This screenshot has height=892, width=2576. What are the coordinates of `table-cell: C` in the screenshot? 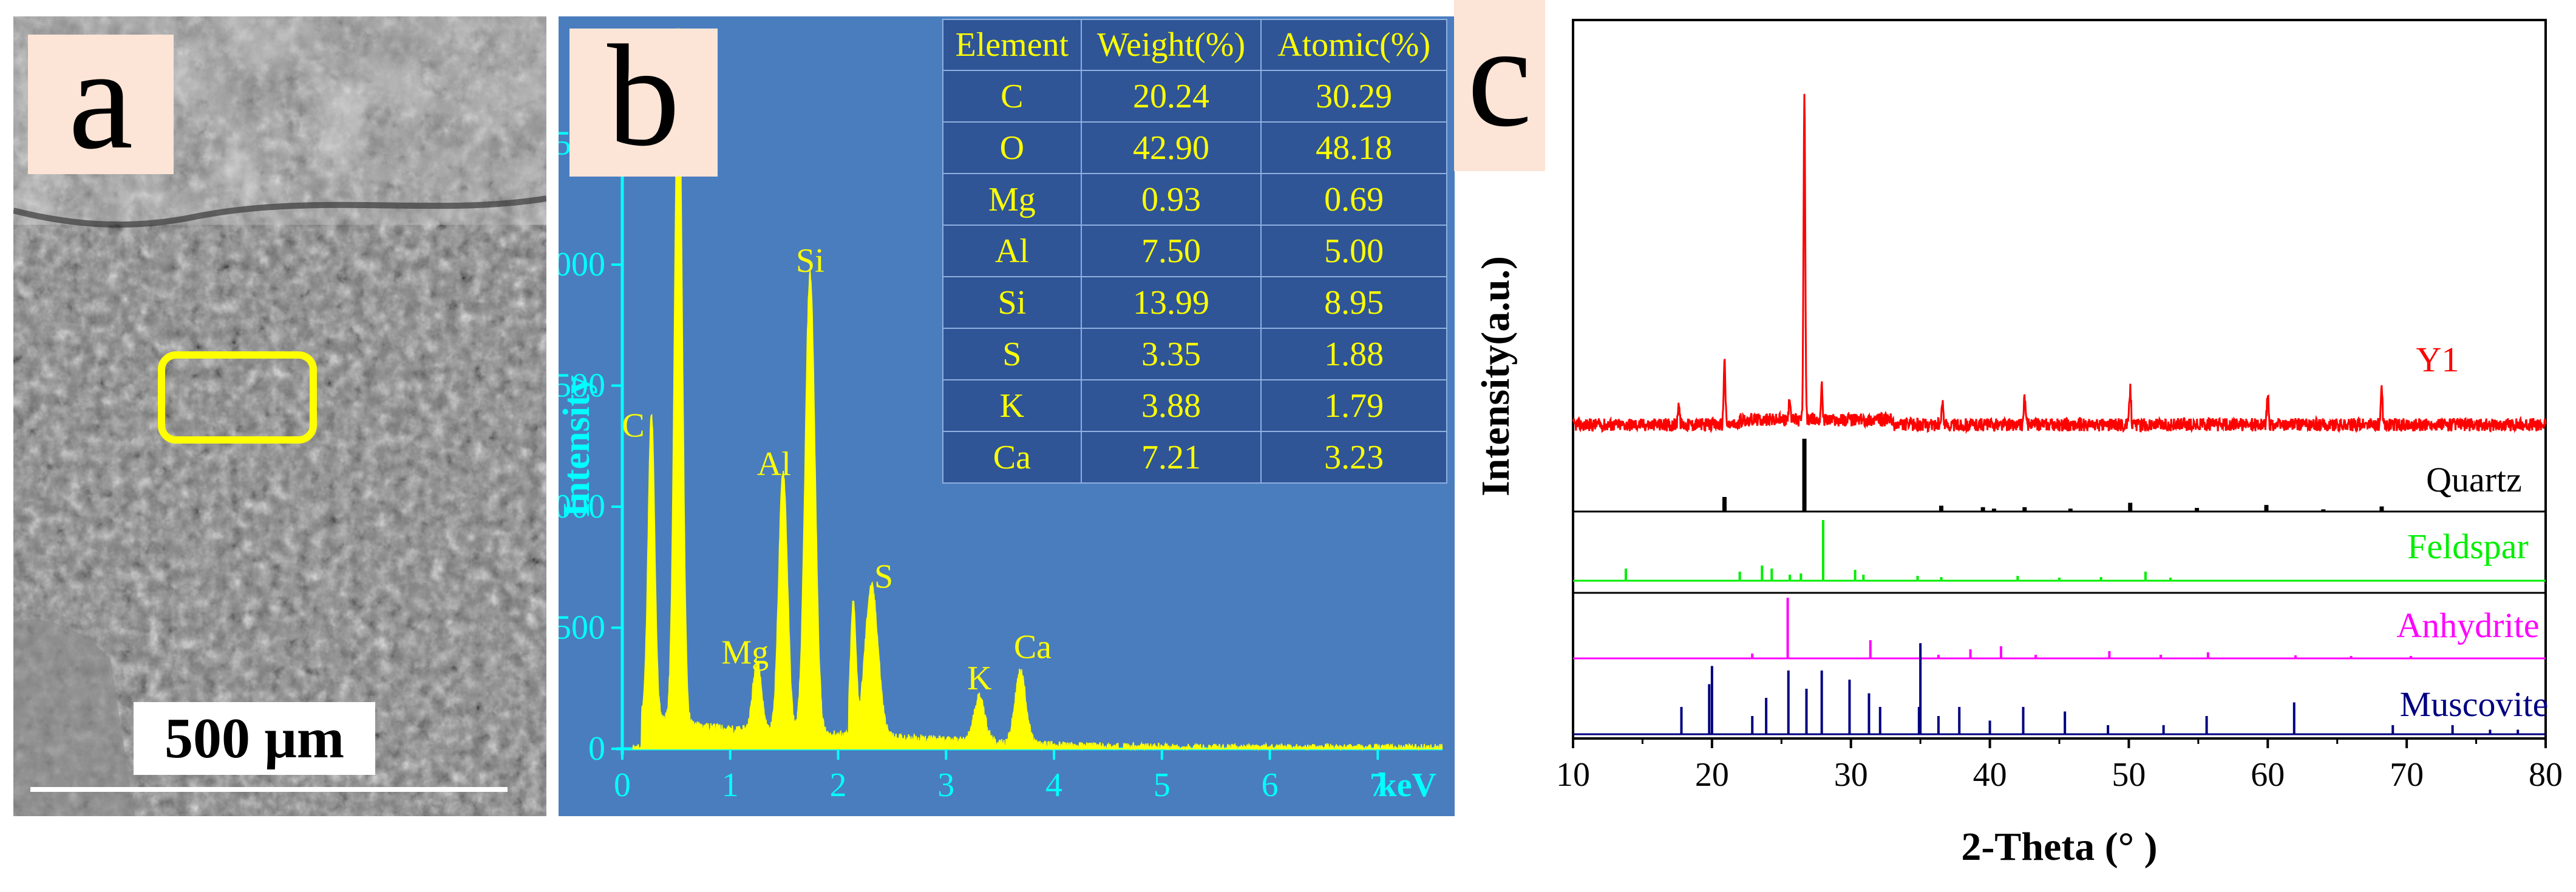 It's located at (1012, 96).